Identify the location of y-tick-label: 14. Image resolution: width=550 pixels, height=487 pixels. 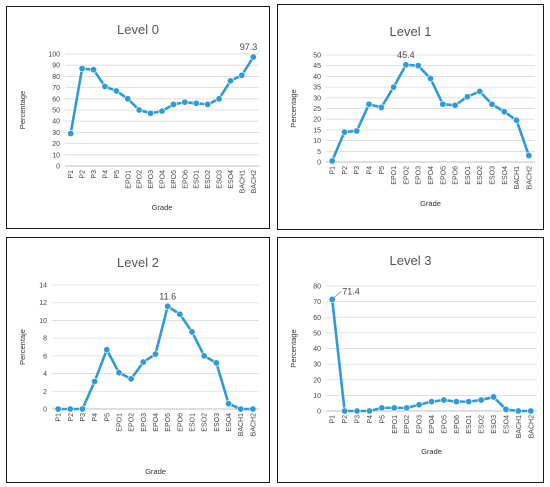
(43, 286).